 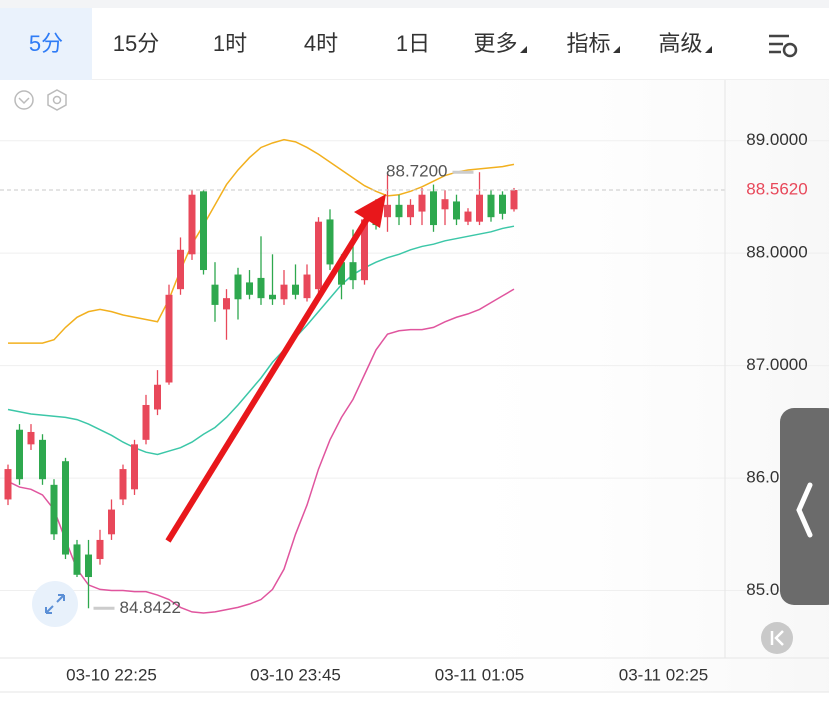 What do you see at coordinates (269, 377) in the screenshot?
I see `arrow-shaft` at bounding box center [269, 377].